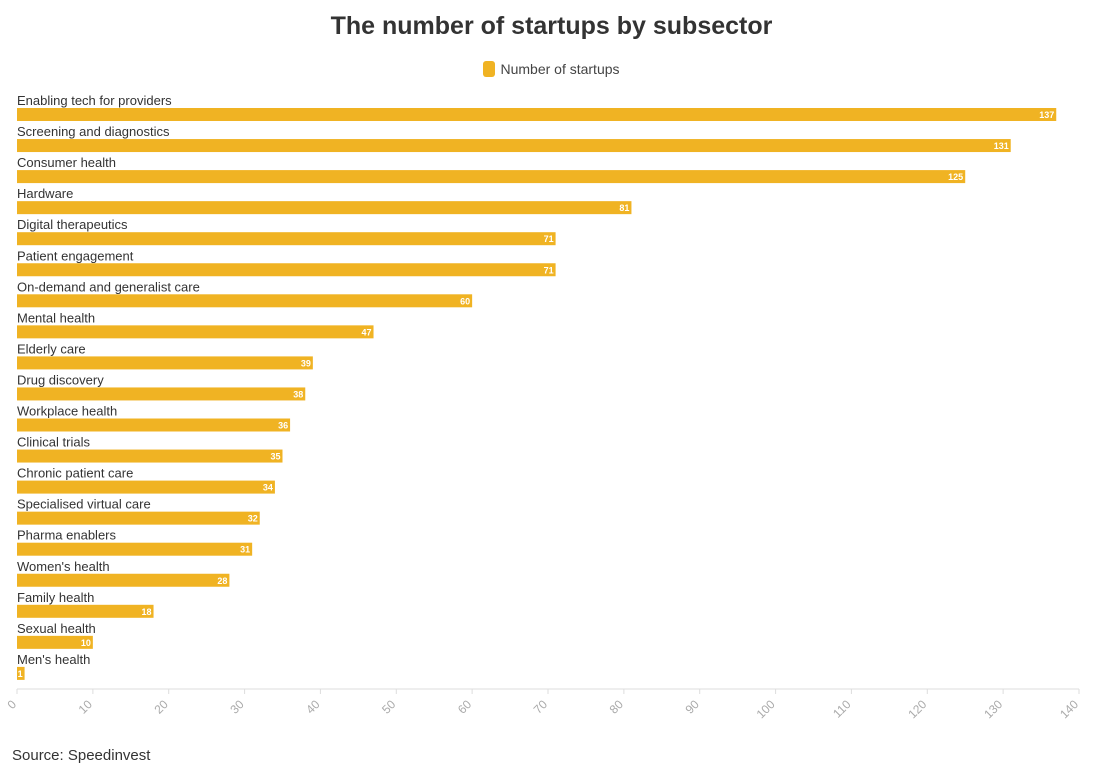  What do you see at coordinates (66, 162) in the screenshot?
I see `category-label: Consumer health` at bounding box center [66, 162].